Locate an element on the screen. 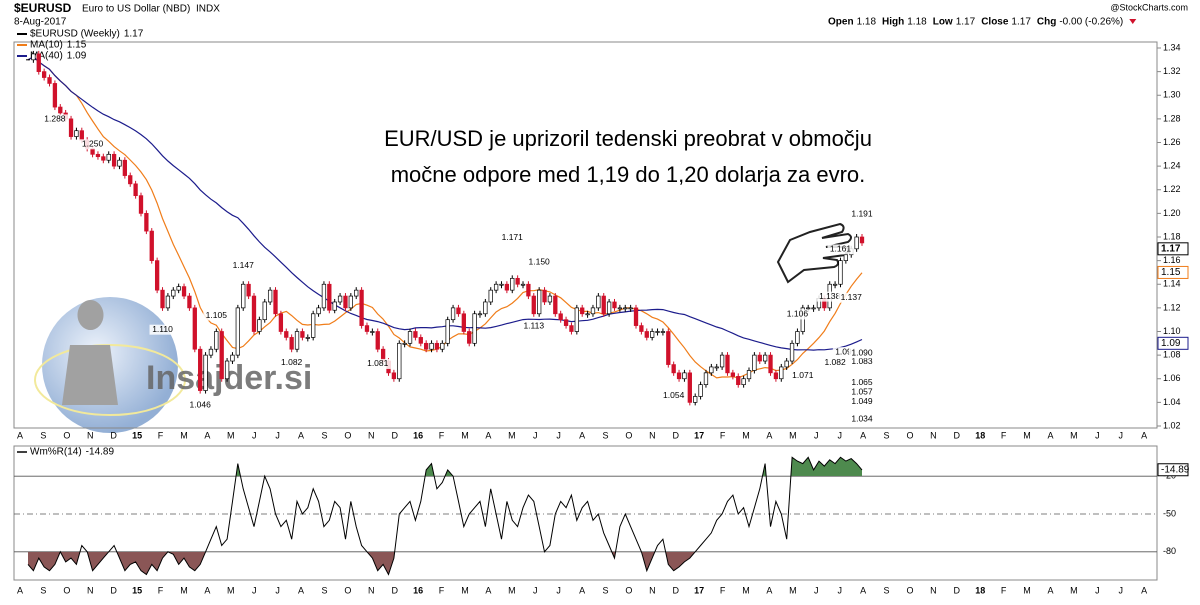 The image size is (1200, 605). y-tick-label: 1.06 is located at coordinates (1172, 378).